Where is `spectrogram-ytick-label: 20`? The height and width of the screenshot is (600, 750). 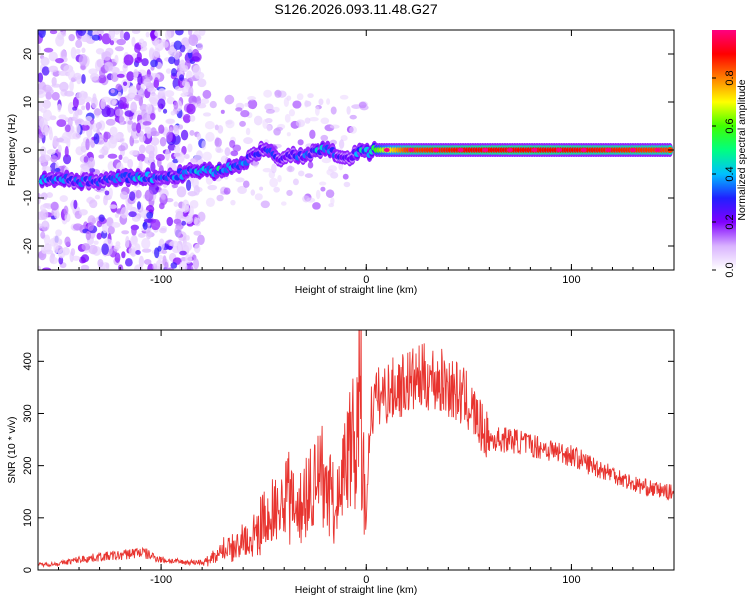 spectrogram-ytick-label: 20 is located at coordinates (28, 54).